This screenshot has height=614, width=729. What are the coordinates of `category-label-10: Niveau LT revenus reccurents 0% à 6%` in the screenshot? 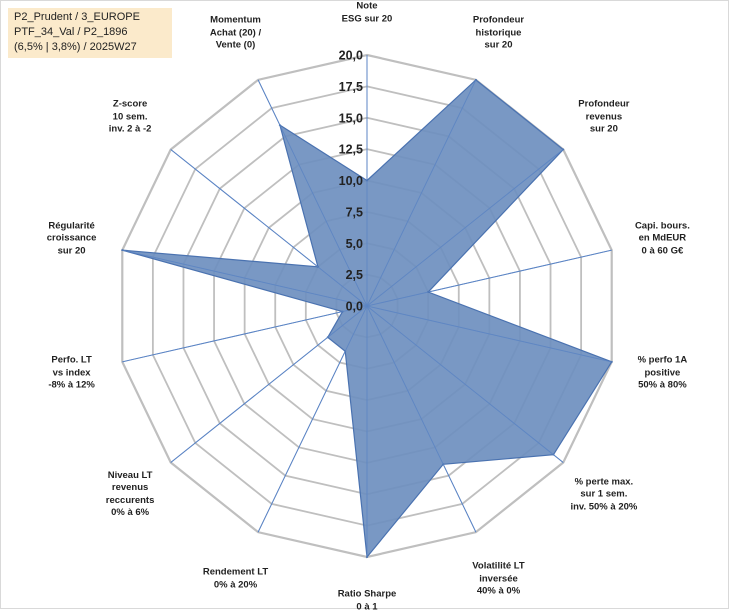 It's located at (130, 495).